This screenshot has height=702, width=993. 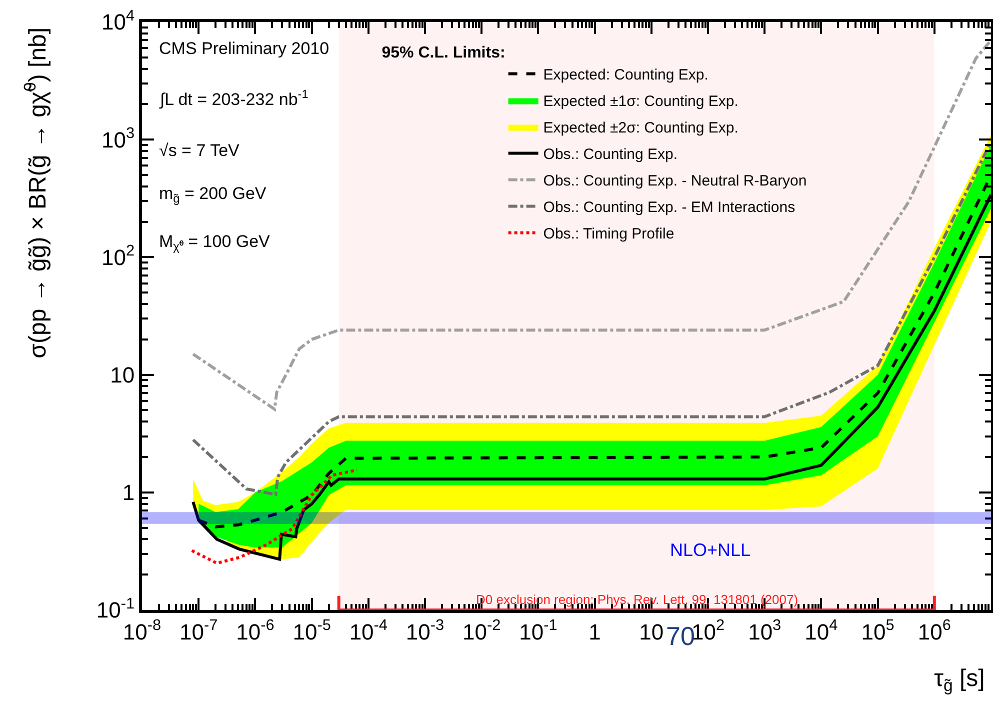 I want to click on x-tick-label: 10$^{5}$, so click(x=877, y=630).